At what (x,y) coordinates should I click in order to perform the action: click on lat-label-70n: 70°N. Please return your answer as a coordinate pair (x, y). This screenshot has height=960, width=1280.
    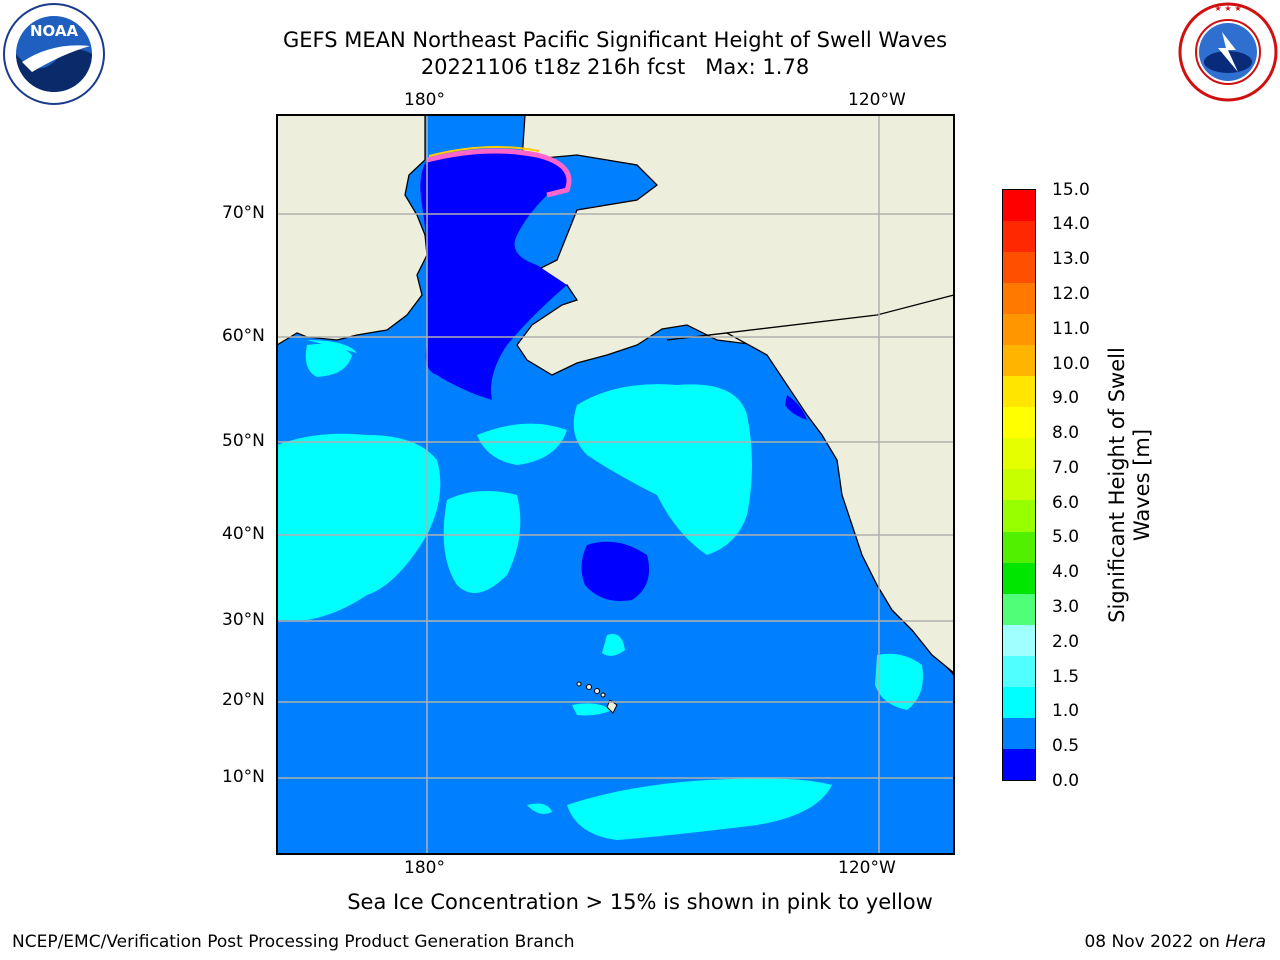
    Looking at the image, I should click on (243, 213).